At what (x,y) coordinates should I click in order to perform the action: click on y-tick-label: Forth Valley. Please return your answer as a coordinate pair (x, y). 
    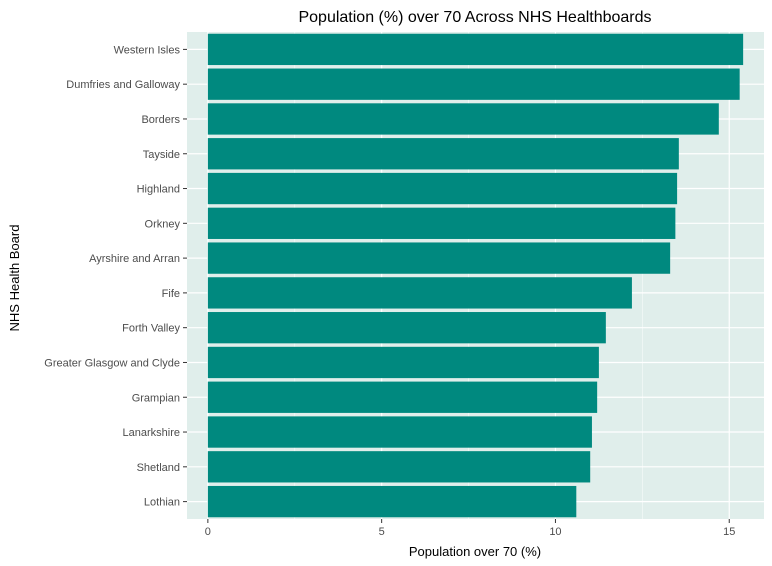
    Looking at the image, I should click on (151, 329).